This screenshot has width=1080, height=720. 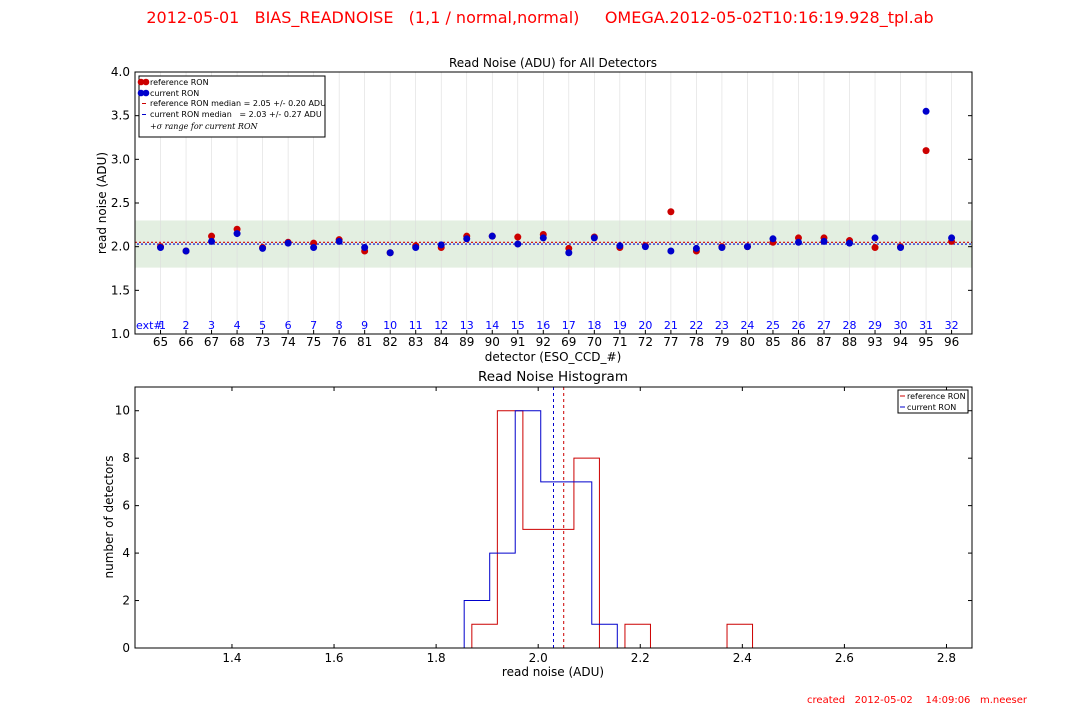 I want to click on scatter-xtick-label: 77, so click(x=670, y=342).